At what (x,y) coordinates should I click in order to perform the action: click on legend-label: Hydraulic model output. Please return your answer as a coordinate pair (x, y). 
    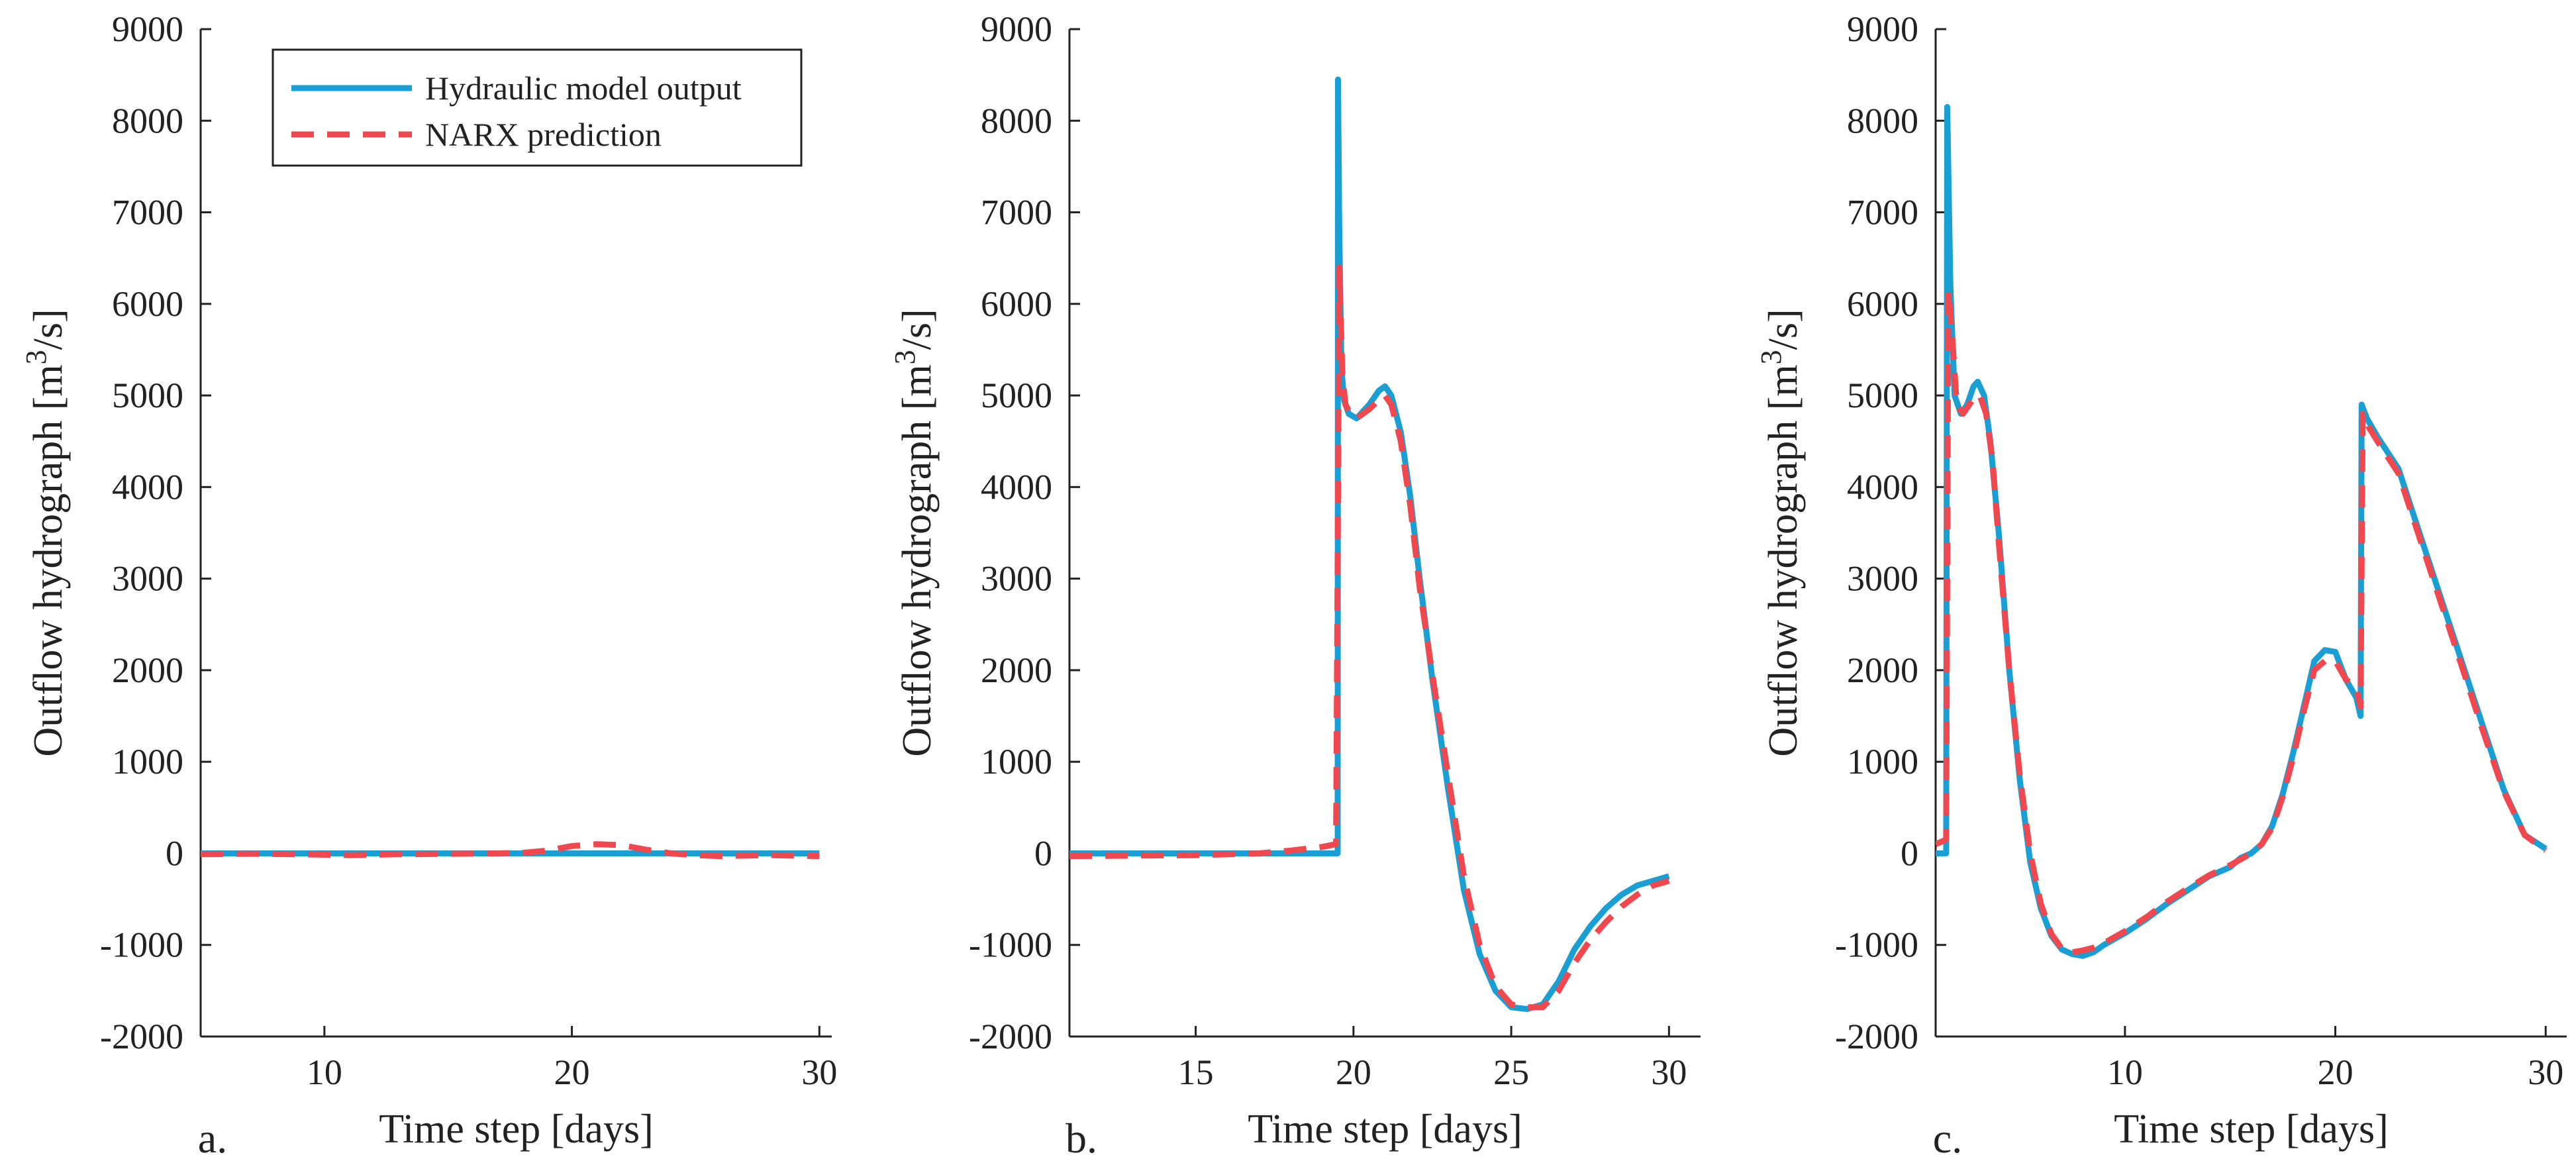
    Looking at the image, I should click on (583, 88).